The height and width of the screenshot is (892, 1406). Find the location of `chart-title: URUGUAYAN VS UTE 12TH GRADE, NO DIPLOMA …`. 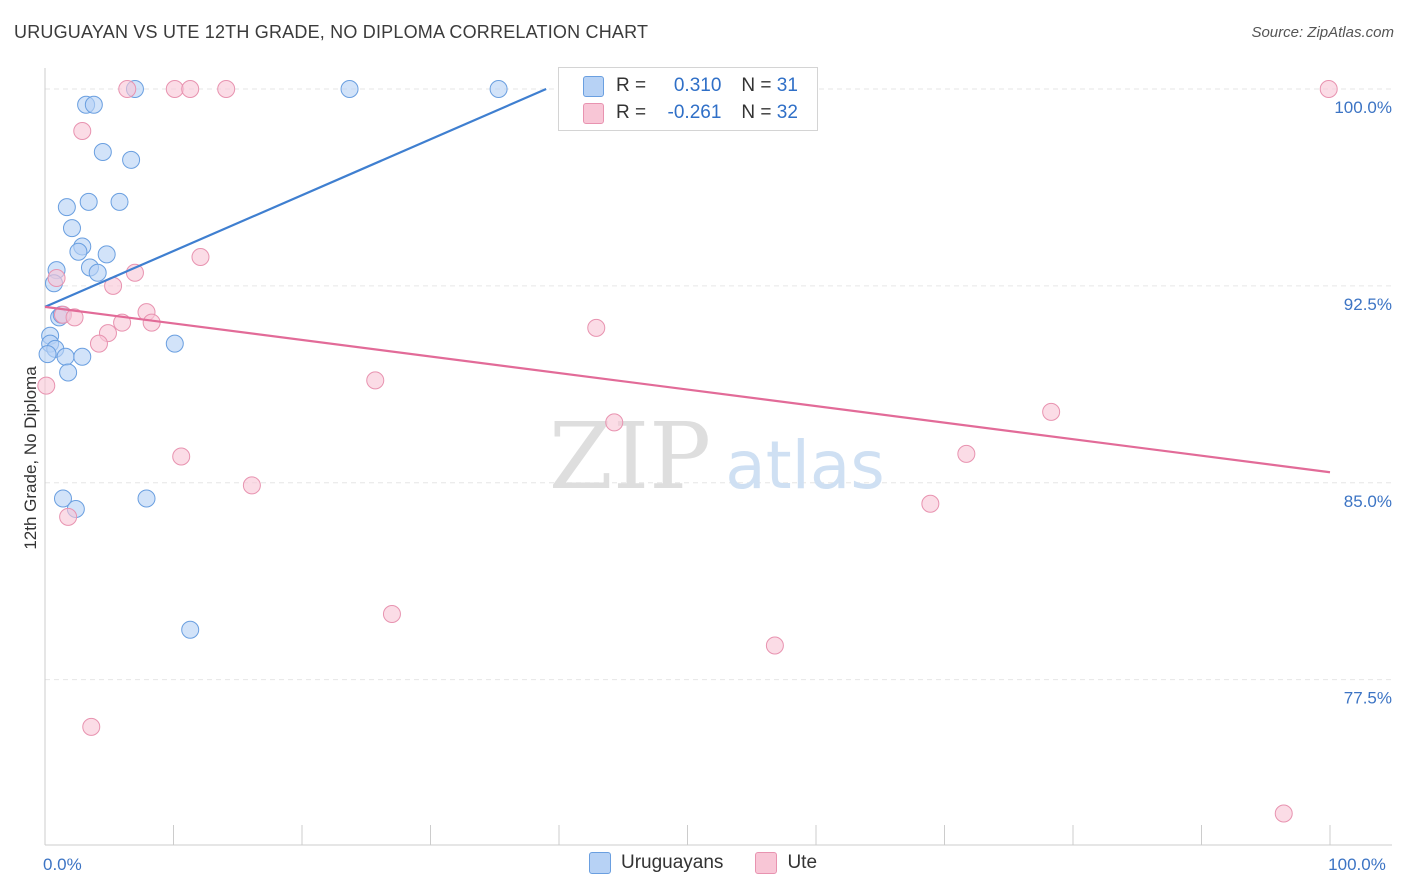

chart-title: URUGUAYAN VS UTE 12TH GRADE, NO DIPLOMA … is located at coordinates (331, 32).